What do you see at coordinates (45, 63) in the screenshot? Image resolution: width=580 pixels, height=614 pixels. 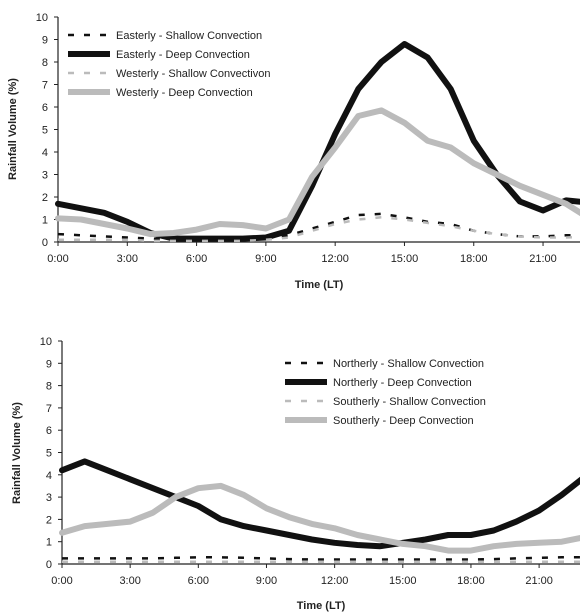 I see `chart-top-y-tick-label: 8` at bounding box center [45, 63].